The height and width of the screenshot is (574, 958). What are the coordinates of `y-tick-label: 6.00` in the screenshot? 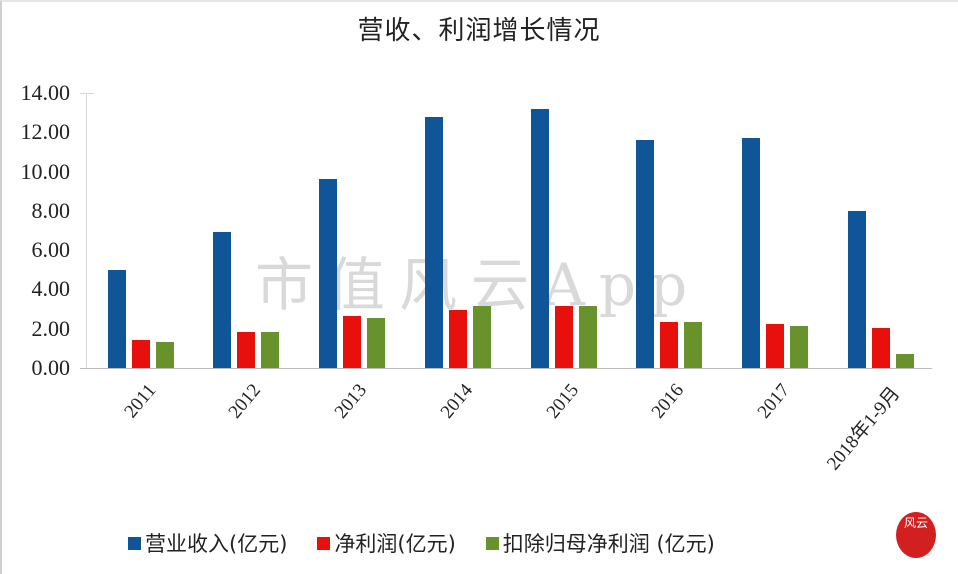 It's located at (51, 250).